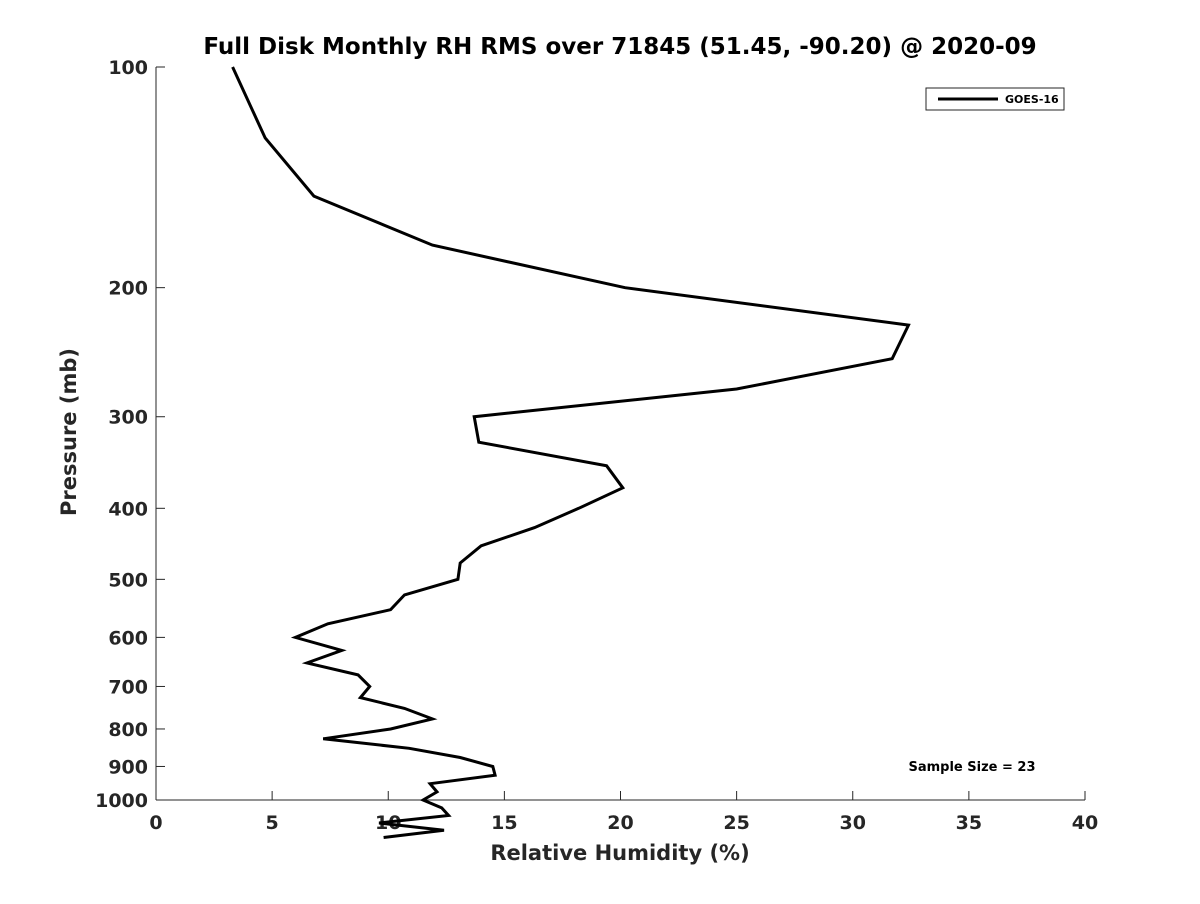 The image size is (1200, 904). I want to click on y-tick-label: 600, so click(128, 638).